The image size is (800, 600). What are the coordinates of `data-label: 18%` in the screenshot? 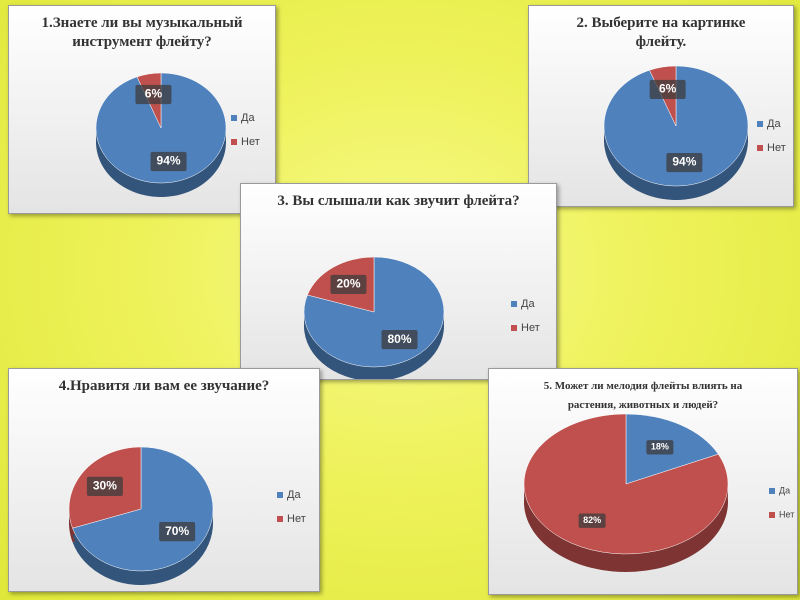 It's located at (660, 447).